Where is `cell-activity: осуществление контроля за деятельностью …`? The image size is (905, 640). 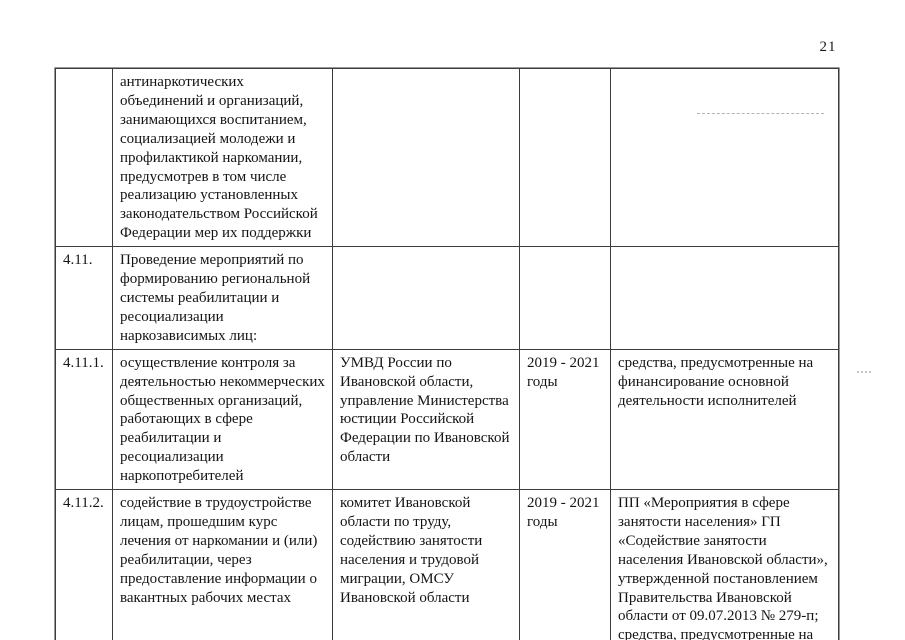
cell-activity: осуществление контроля за деятельностью … is located at coordinates (222, 419).